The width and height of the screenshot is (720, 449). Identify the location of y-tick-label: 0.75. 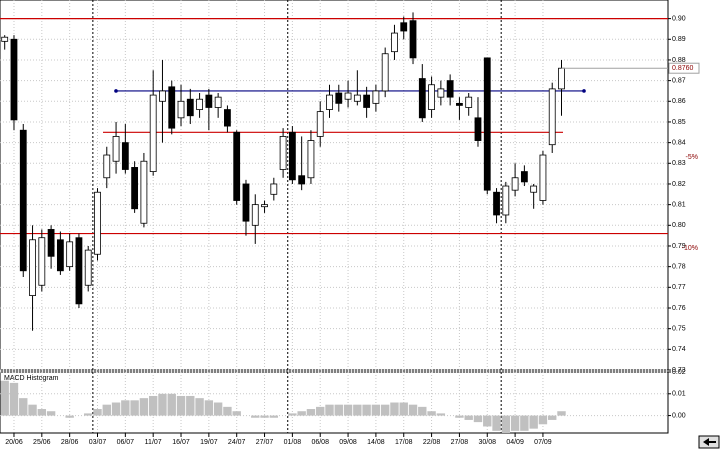
(679, 329).